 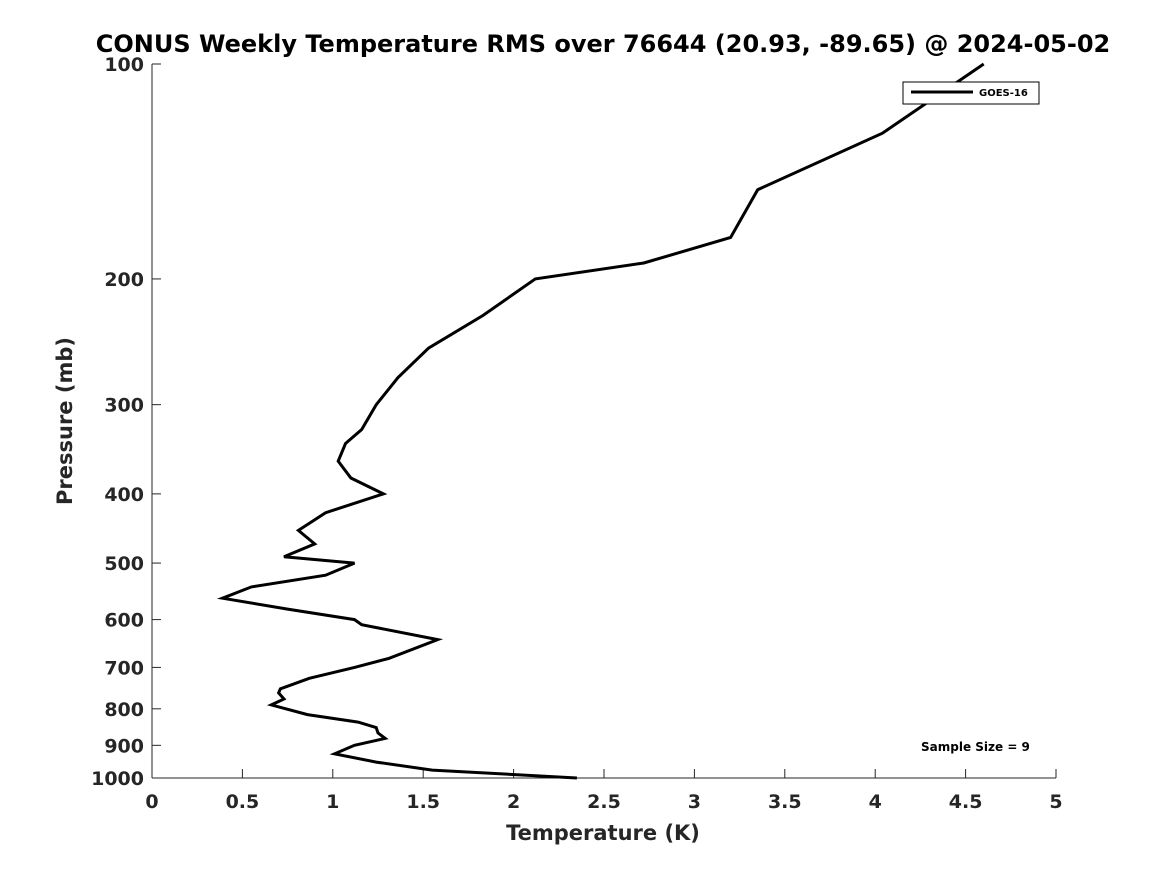 I want to click on x-tick-label: 3, so click(x=694, y=802).